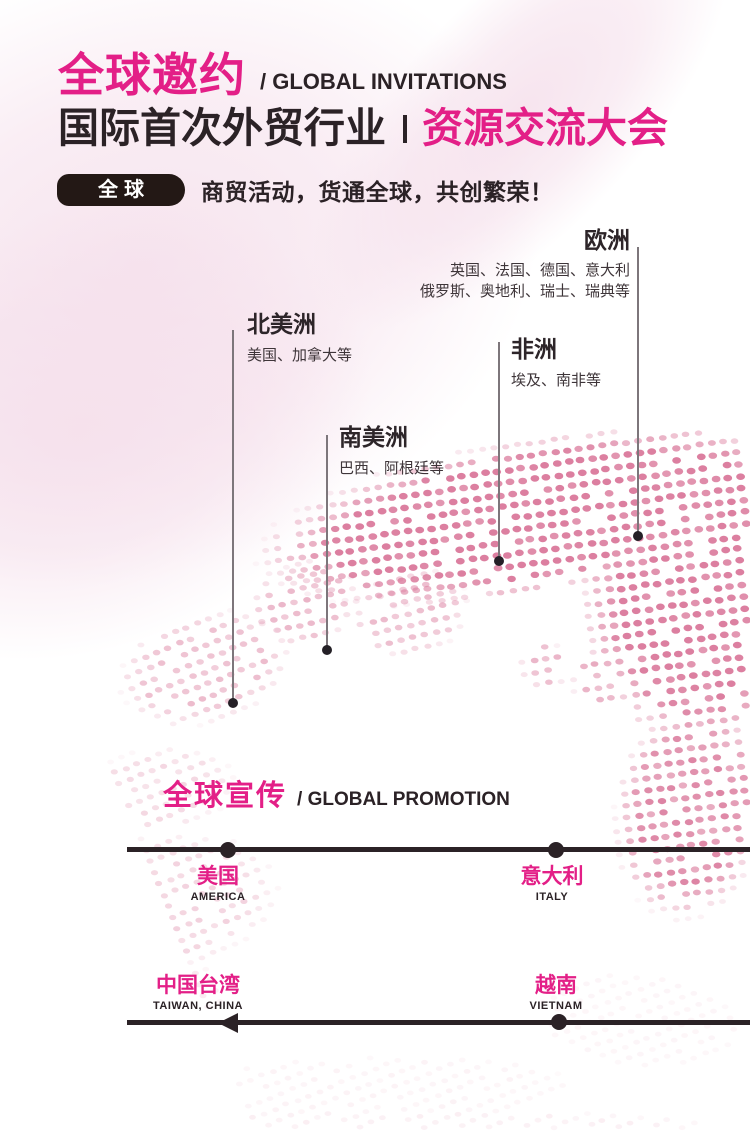 This screenshot has height=1133, width=750. I want to click on stop-name-en: ITALY, so click(552, 897).